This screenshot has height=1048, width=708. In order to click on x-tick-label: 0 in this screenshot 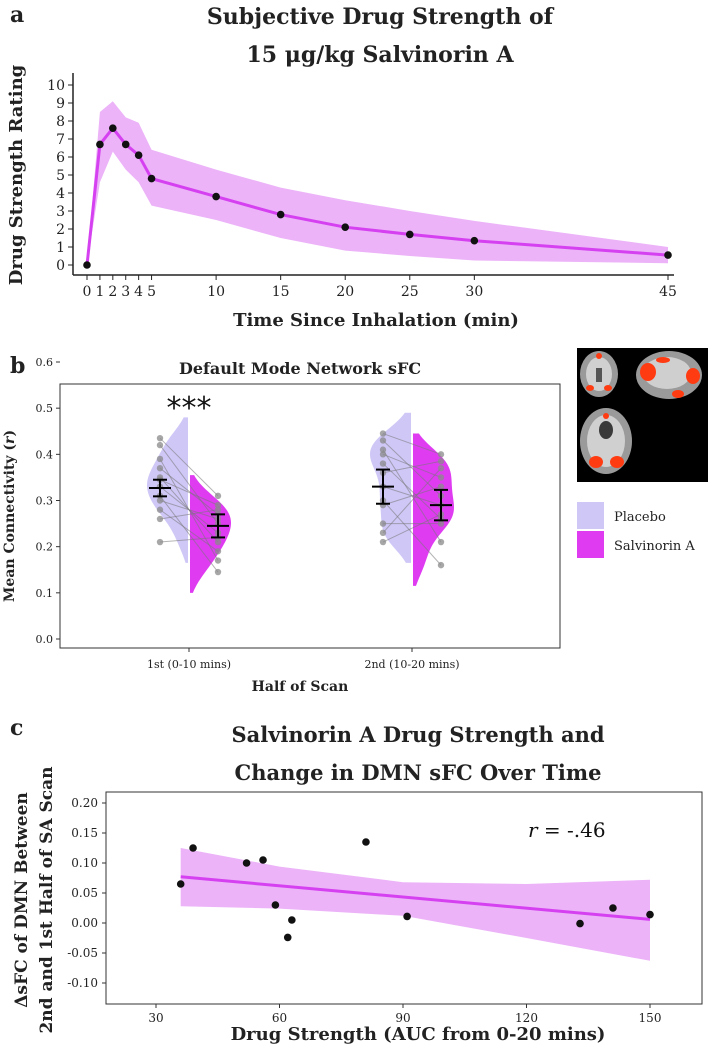, I will do `click(87, 292)`.